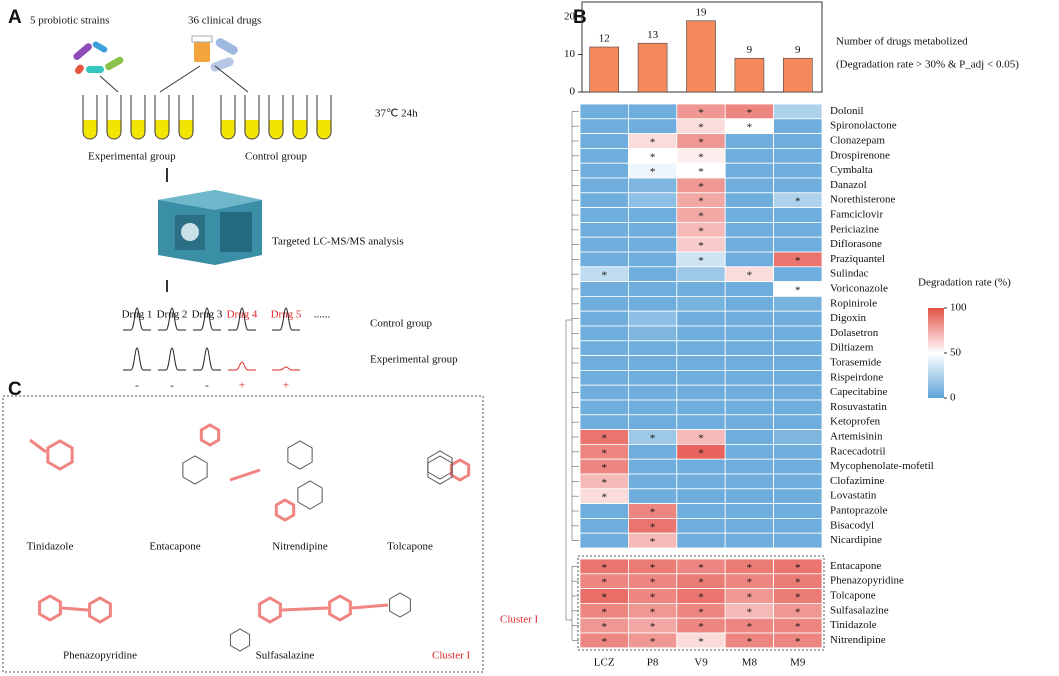 The height and width of the screenshot is (676, 1059). Describe the element at coordinates (859, 511) in the screenshot. I see `row-label: Pantoprazole` at that location.